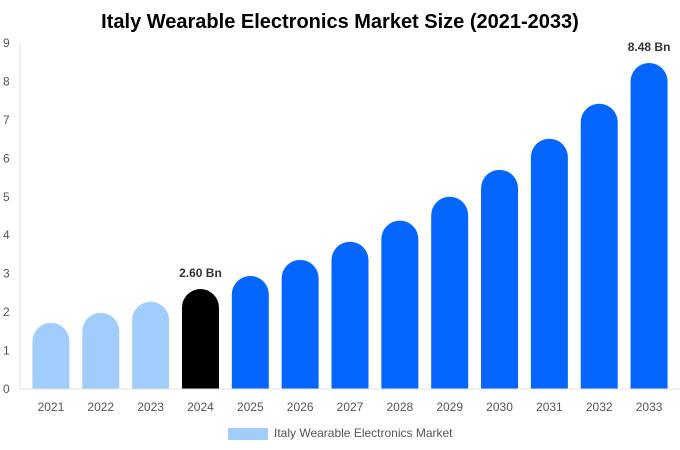 The height and width of the screenshot is (450, 680). Describe the element at coordinates (6, 197) in the screenshot. I see `y-tick-label: 5` at that location.